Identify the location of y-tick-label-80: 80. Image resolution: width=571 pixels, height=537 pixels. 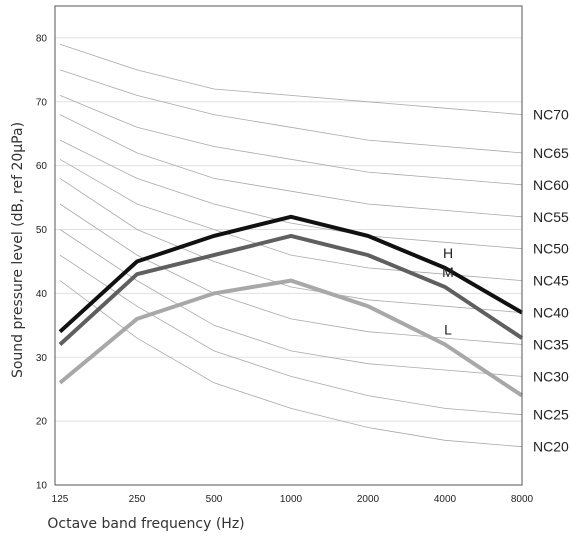
(42, 38).